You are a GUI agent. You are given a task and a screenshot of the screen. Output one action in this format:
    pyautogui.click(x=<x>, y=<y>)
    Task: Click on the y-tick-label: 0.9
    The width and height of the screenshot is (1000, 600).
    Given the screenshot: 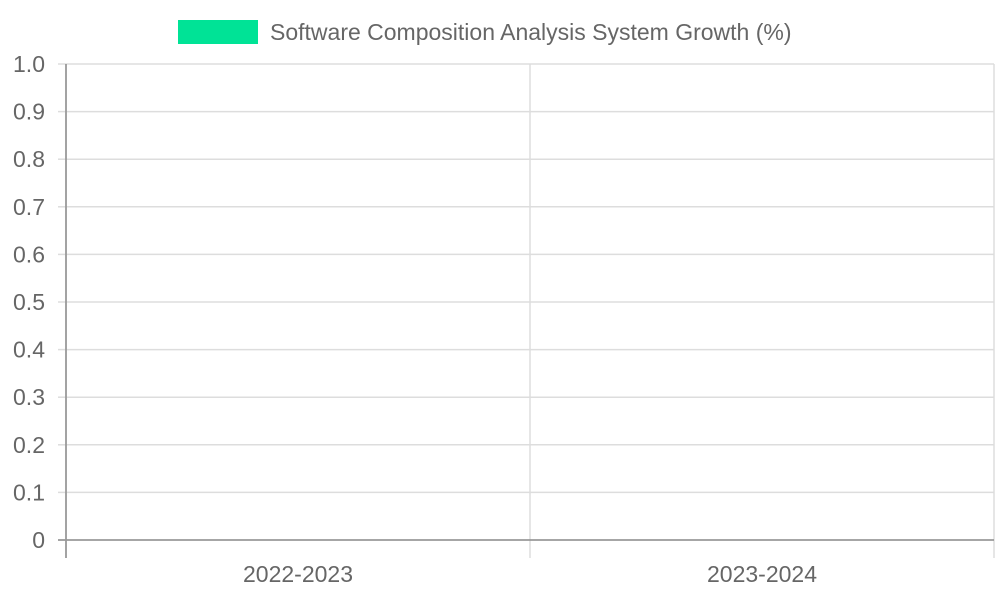 What is the action you would take?
    pyautogui.click(x=29, y=112)
    